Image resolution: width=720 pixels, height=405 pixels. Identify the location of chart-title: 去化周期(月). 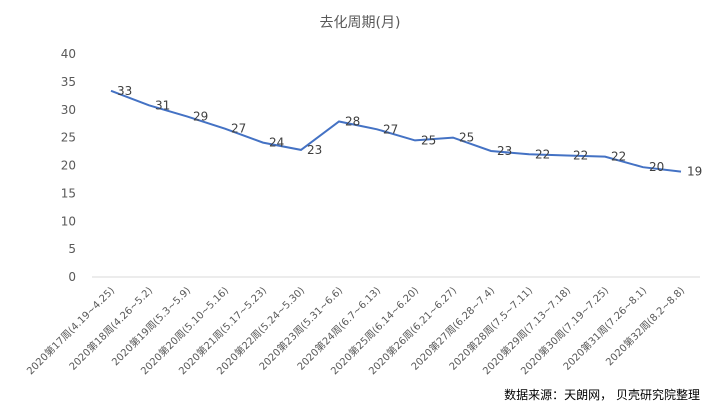
(360, 23).